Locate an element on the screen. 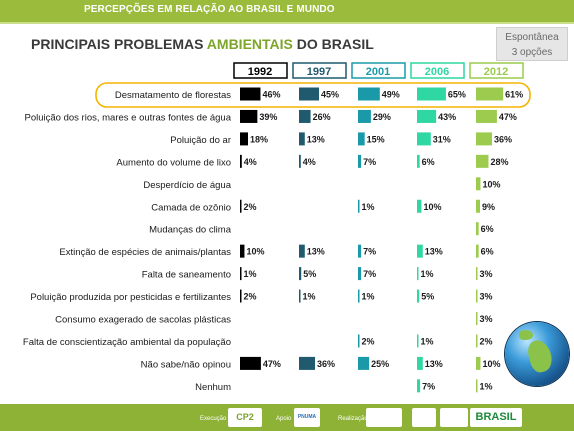 The image size is (574, 431). value-label-1992: 4% is located at coordinates (250, 162).